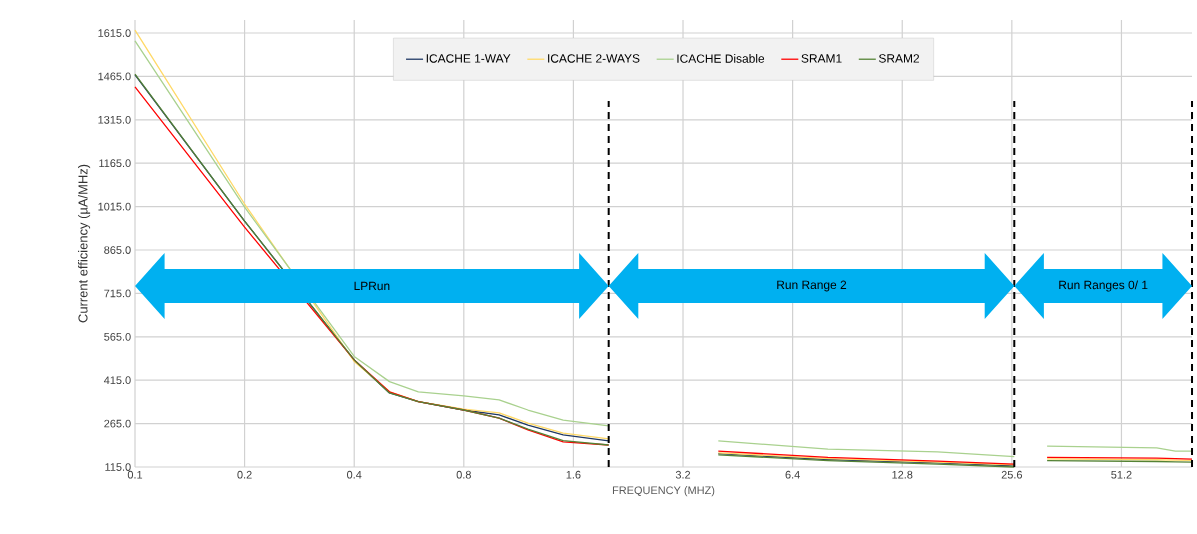 The width and height of the screenshot is (1197, 534). Describe the element at coordinates (114, 76) in the screenshot. I see `y-tick-label: 1465.0` at that location.